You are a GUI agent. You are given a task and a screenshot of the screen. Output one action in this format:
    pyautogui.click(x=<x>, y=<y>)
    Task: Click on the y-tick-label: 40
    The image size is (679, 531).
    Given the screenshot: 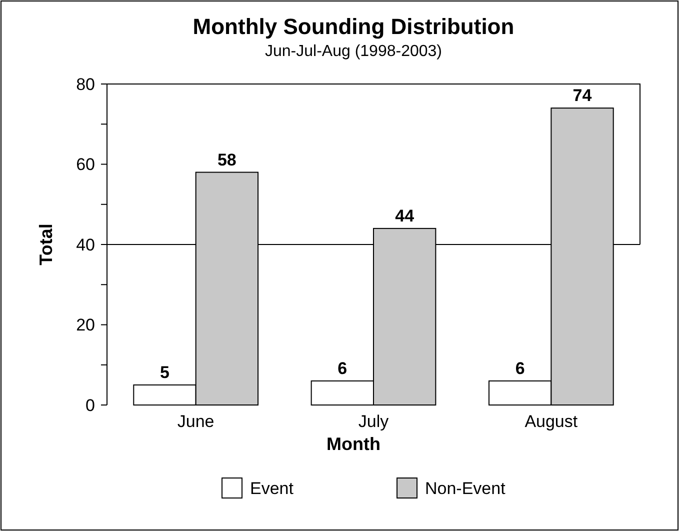 What is the action you would take?
    pyautogui.click(x=85, y=244)
    